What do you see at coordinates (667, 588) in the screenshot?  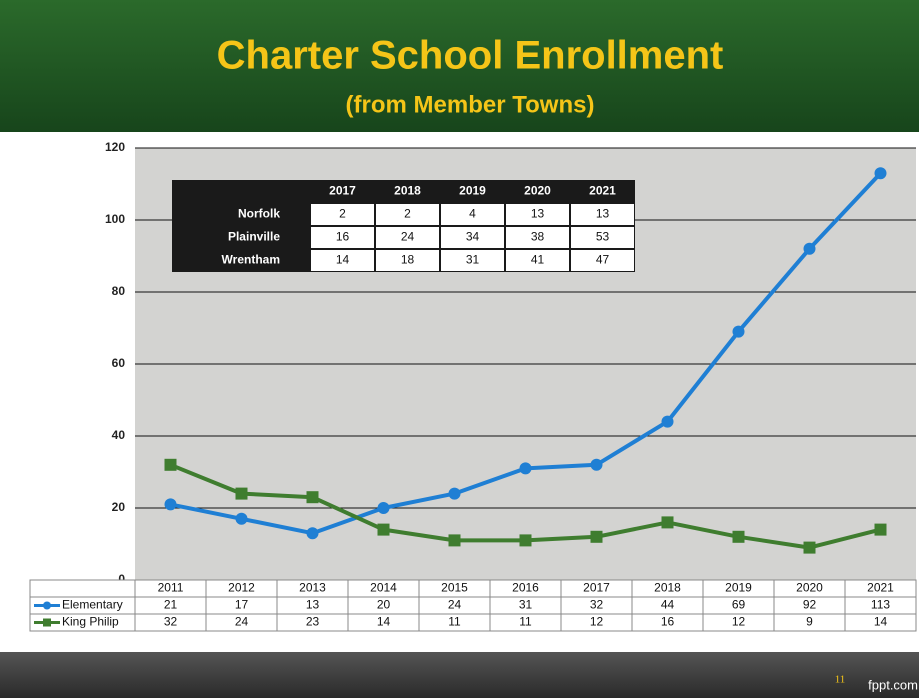 I see `x-tick-label: 2018` at bounding box center [667, 588].